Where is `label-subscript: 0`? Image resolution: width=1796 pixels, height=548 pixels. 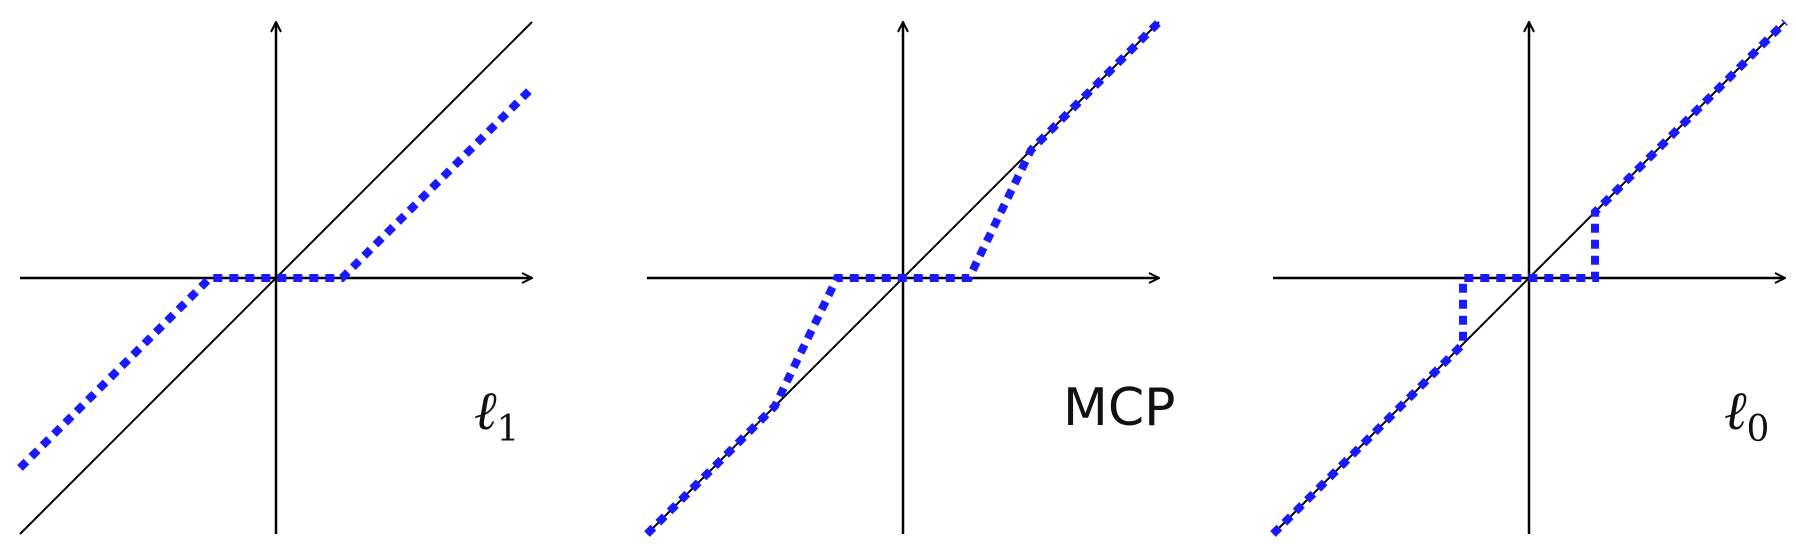
label-subscript: 0 is located at coordinates (1758, 429).